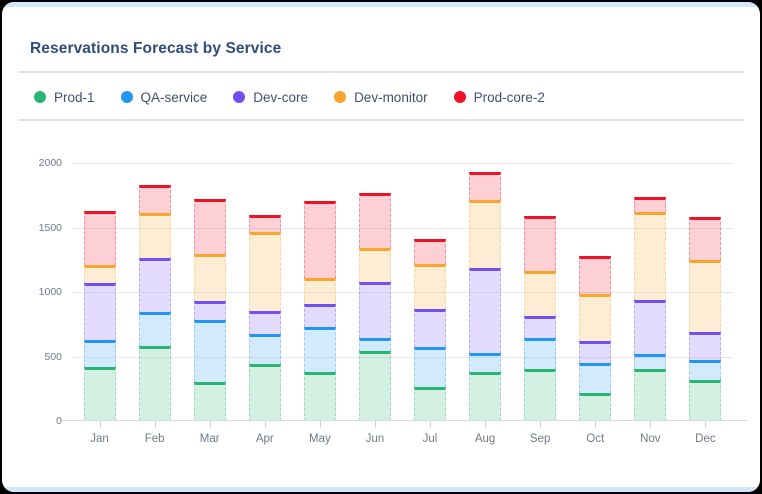 This screenshot has width=762, height=494. What do you see at coordinates (154, 329) in the screenshot?
I see `bar-segment-qa-service-feb` at bounding box center [154, 329].